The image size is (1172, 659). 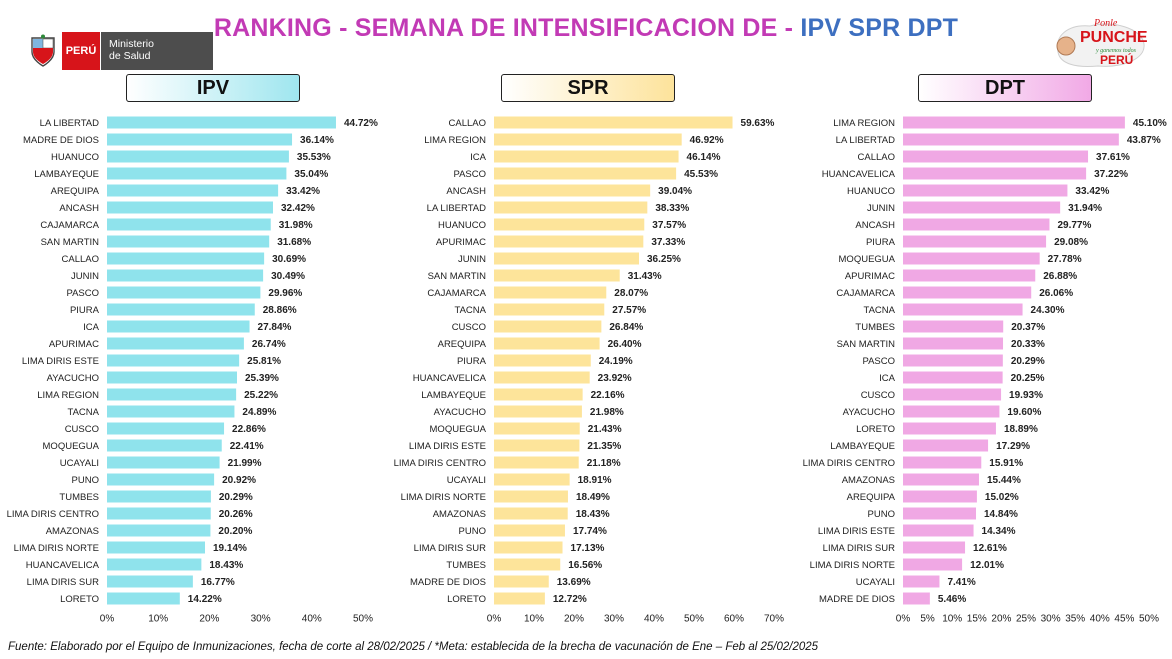 I want to click on dpt-category-label: UCAYALI, so click(x=875, y=582).